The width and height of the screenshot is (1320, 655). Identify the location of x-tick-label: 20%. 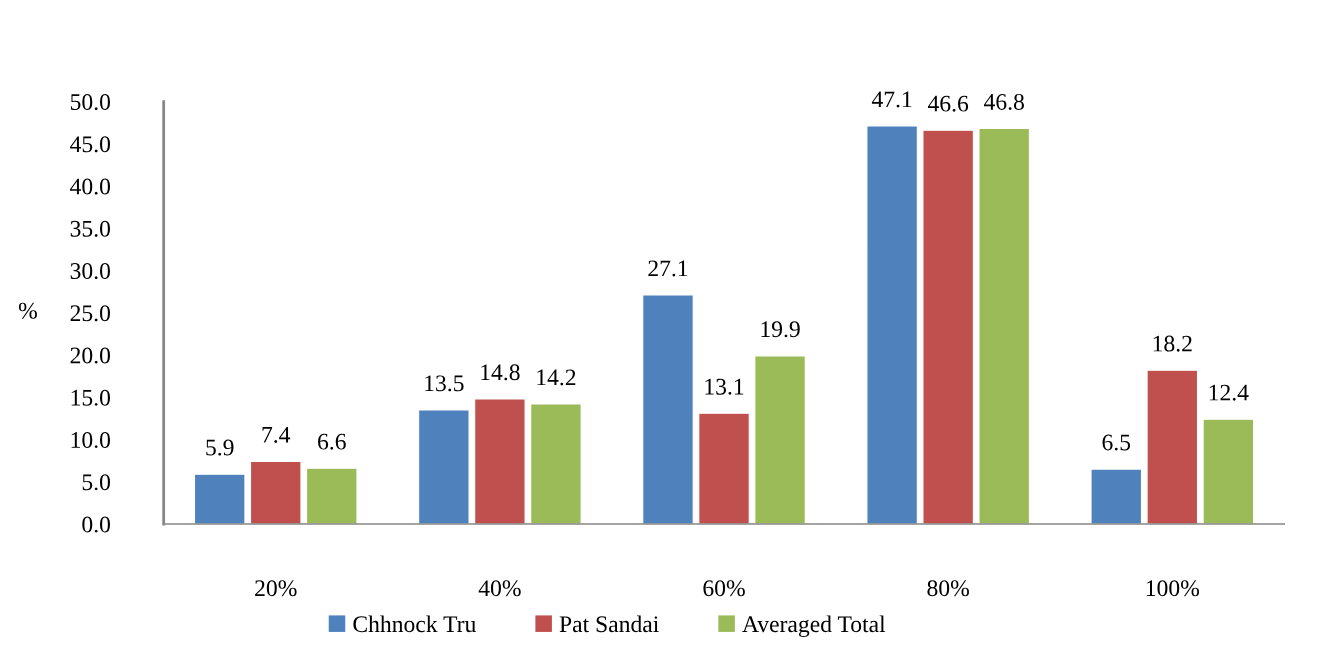
(276, 588).